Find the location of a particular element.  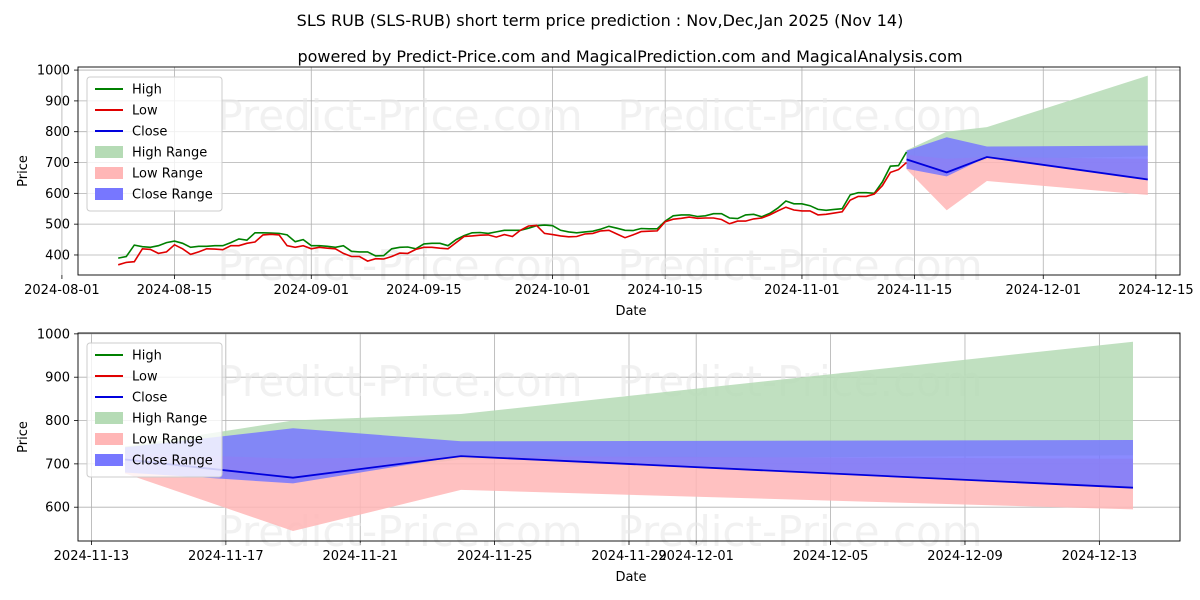

x-tick-label: 2024-11-29 is located at coordinates (629, 556).